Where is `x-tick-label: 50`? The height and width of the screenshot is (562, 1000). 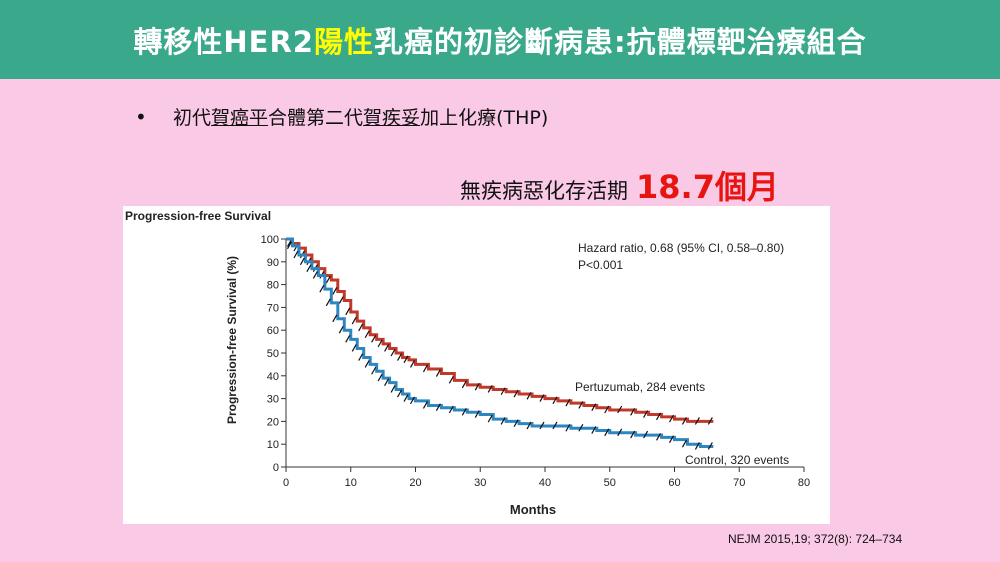 x-tick-label: 50 is located at coordinates (610, 483).